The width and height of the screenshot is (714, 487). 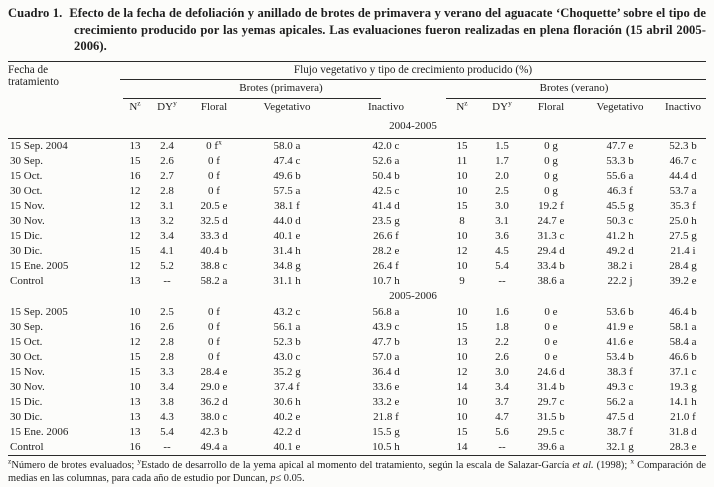 What do you see at coordinates (620, 145) in the screenshot?
I see `cell-vegetativo-verano: 47.7 e` at bounding box center [620, 145].